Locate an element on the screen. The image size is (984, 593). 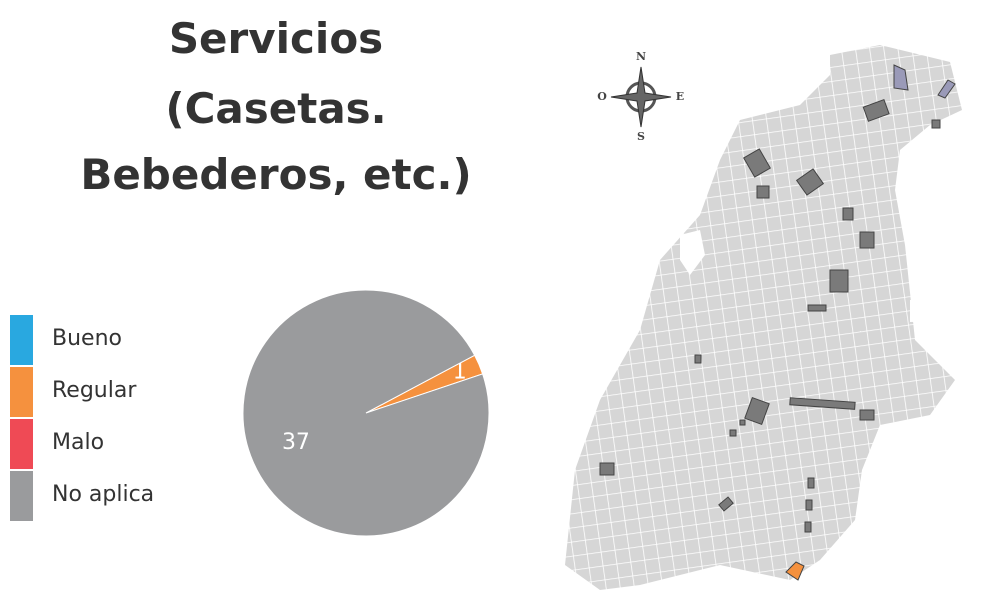
chart-title: Bebederos, etc.) is located at coordinates (275, 174).